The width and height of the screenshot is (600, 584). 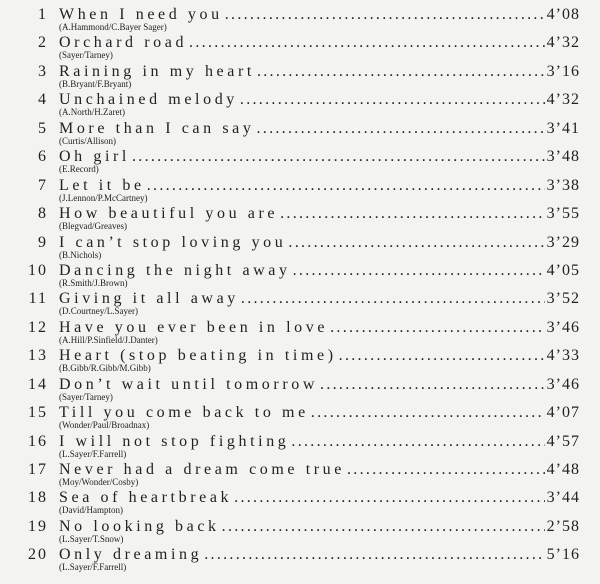 What do you see at coordinates (38, 327) in the screenshot?
I see `track-number: 12` at bounding box center [38, 327].